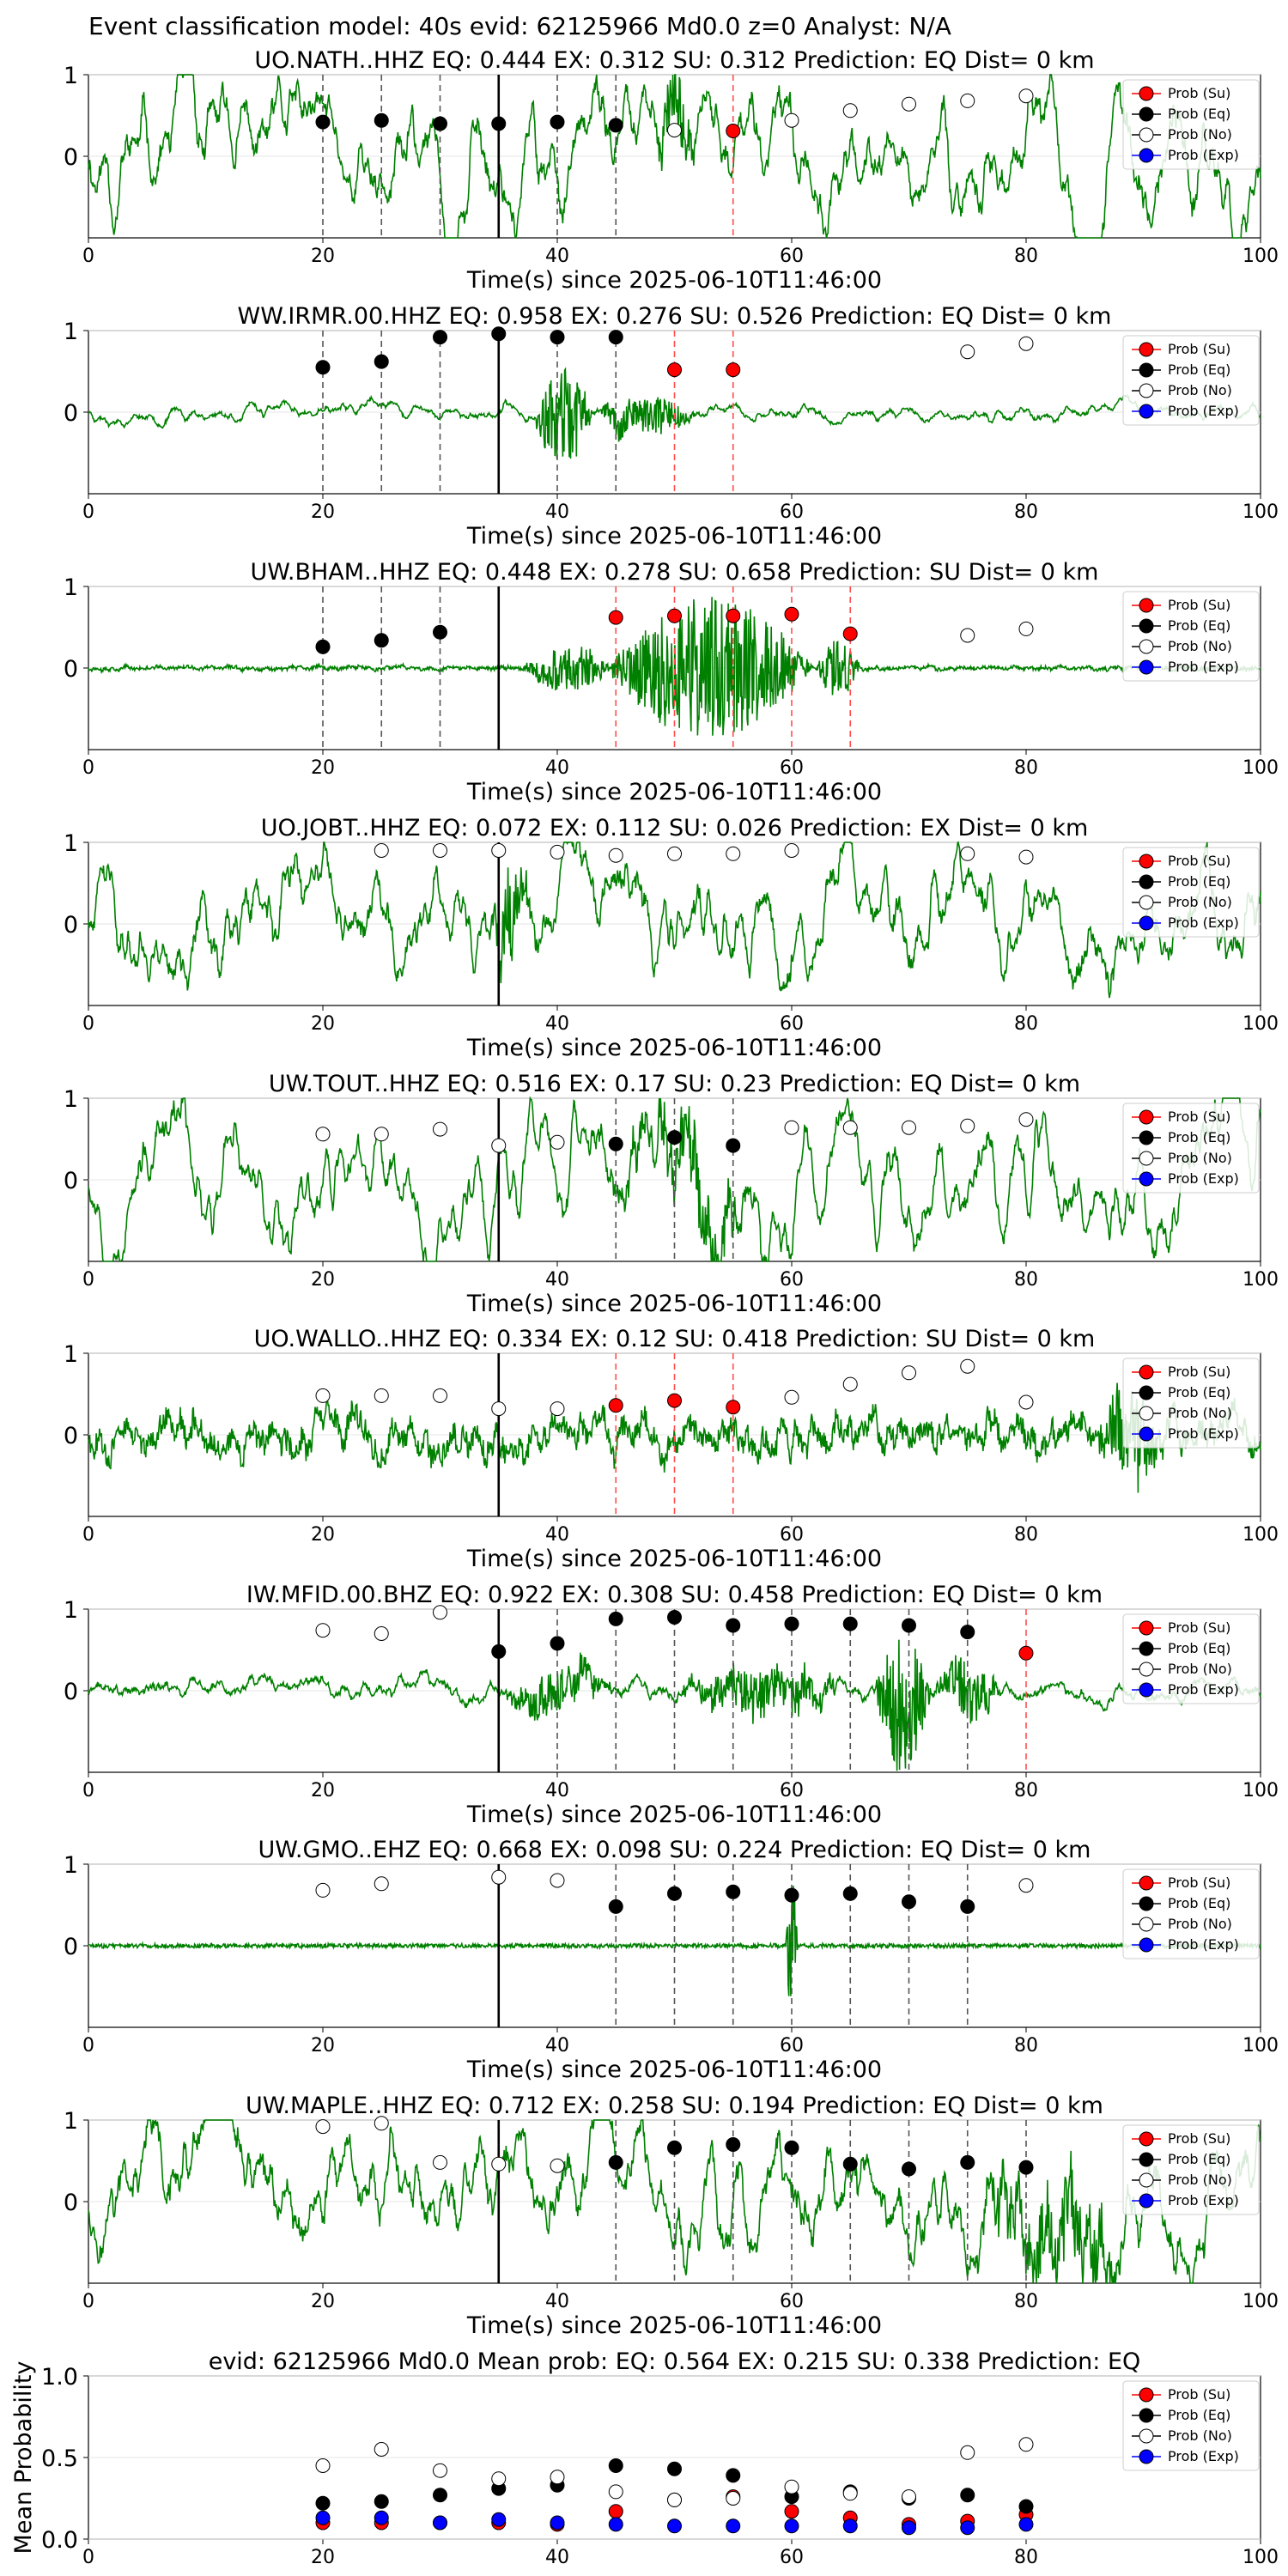 The height and width of the screenshot is (2576, 1288). What do you see at coordinates (59, 2377) in the screenshot?
I see `y-tick-label: 1.0` at bounding box center [59, 2377].